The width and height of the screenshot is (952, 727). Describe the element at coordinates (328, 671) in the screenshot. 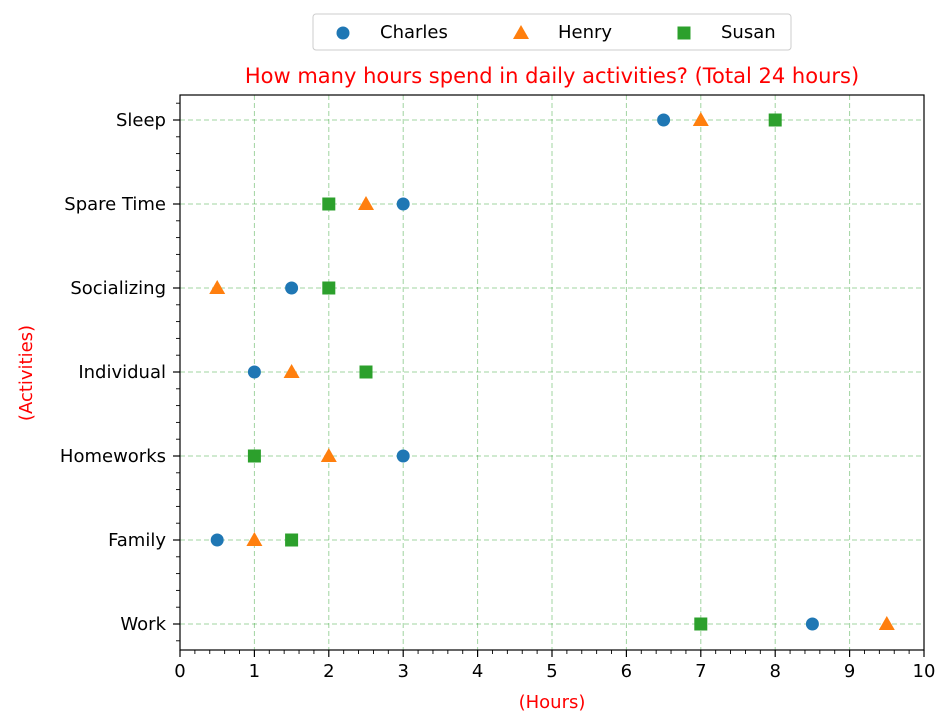

I see `x-tick-label: 2` at that location.